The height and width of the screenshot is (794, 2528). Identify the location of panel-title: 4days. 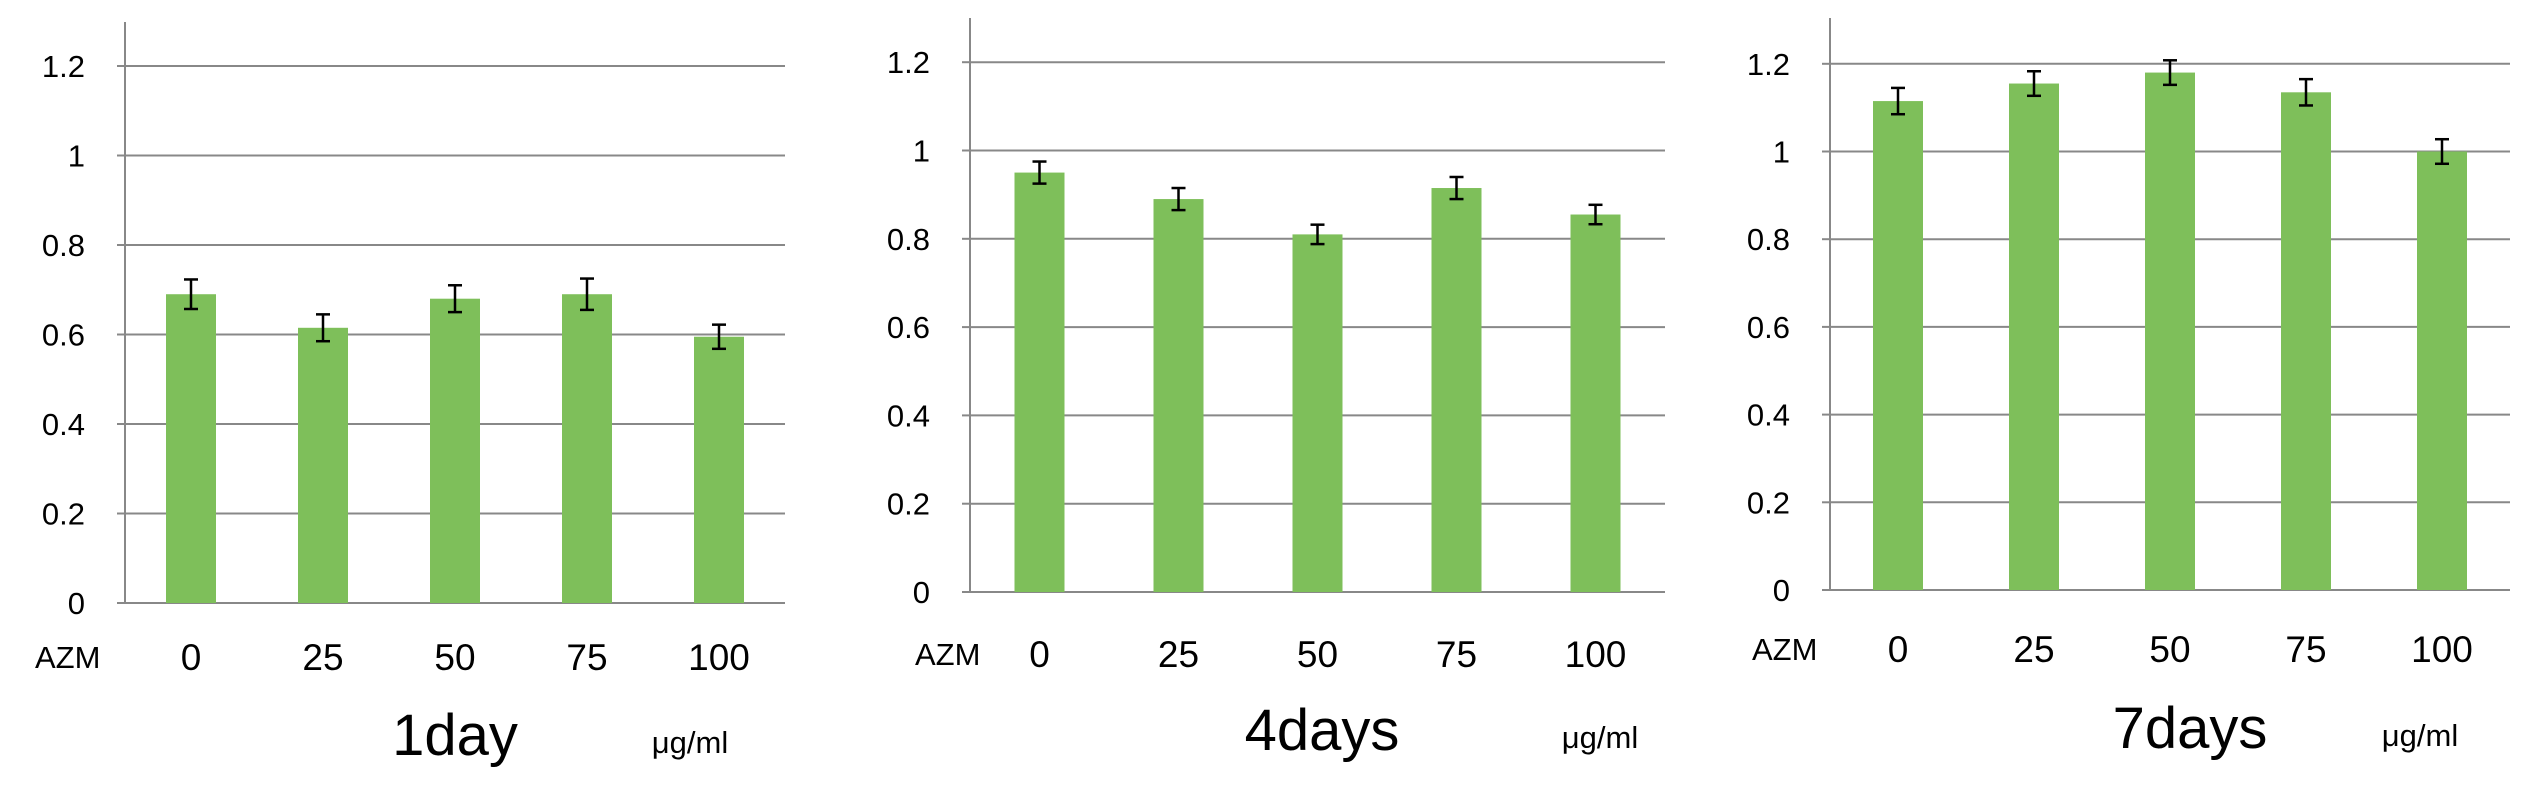
(1322, 730).